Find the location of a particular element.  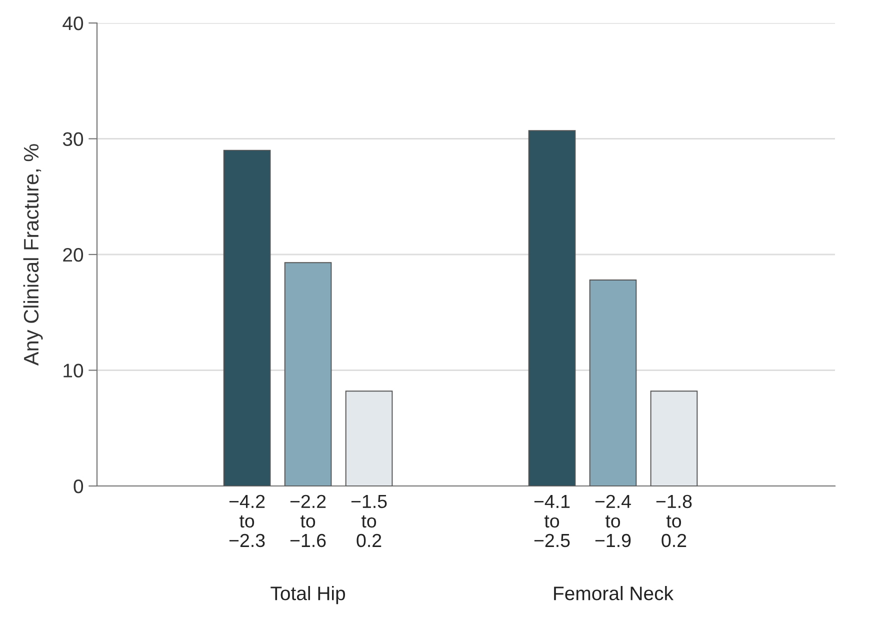

x-tick-label: −1.5 to 0.2 is located at coordinates (369, 521).